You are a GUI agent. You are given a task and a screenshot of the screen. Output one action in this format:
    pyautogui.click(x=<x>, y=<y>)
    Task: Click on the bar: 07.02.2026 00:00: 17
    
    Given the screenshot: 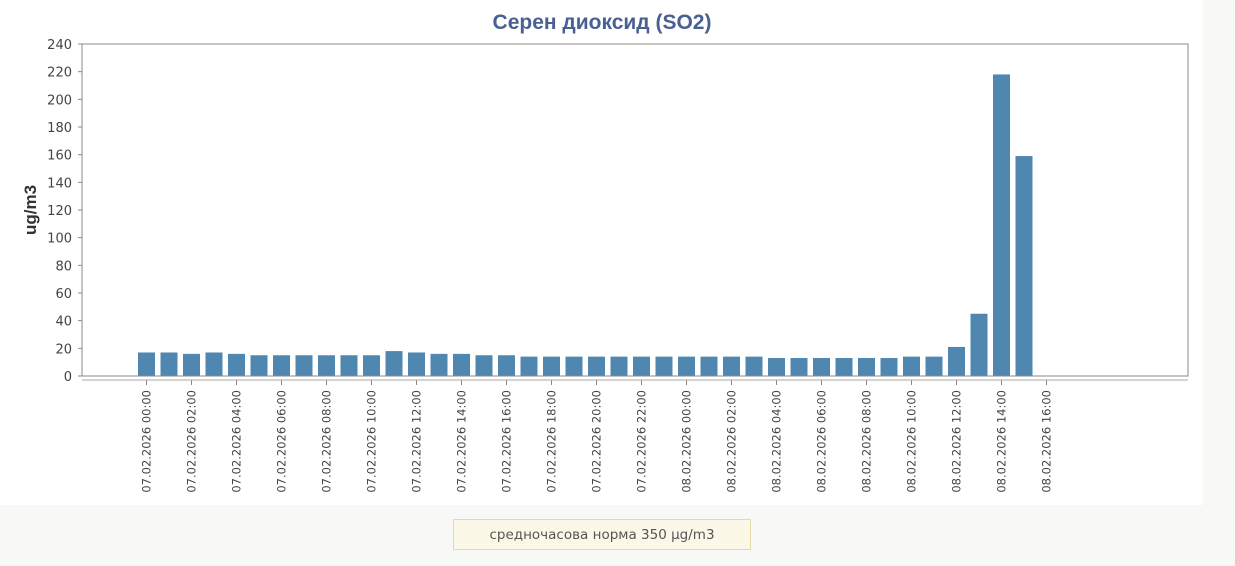 What is the action you would take?
    pyautogui.click(x=146, y=364)
    